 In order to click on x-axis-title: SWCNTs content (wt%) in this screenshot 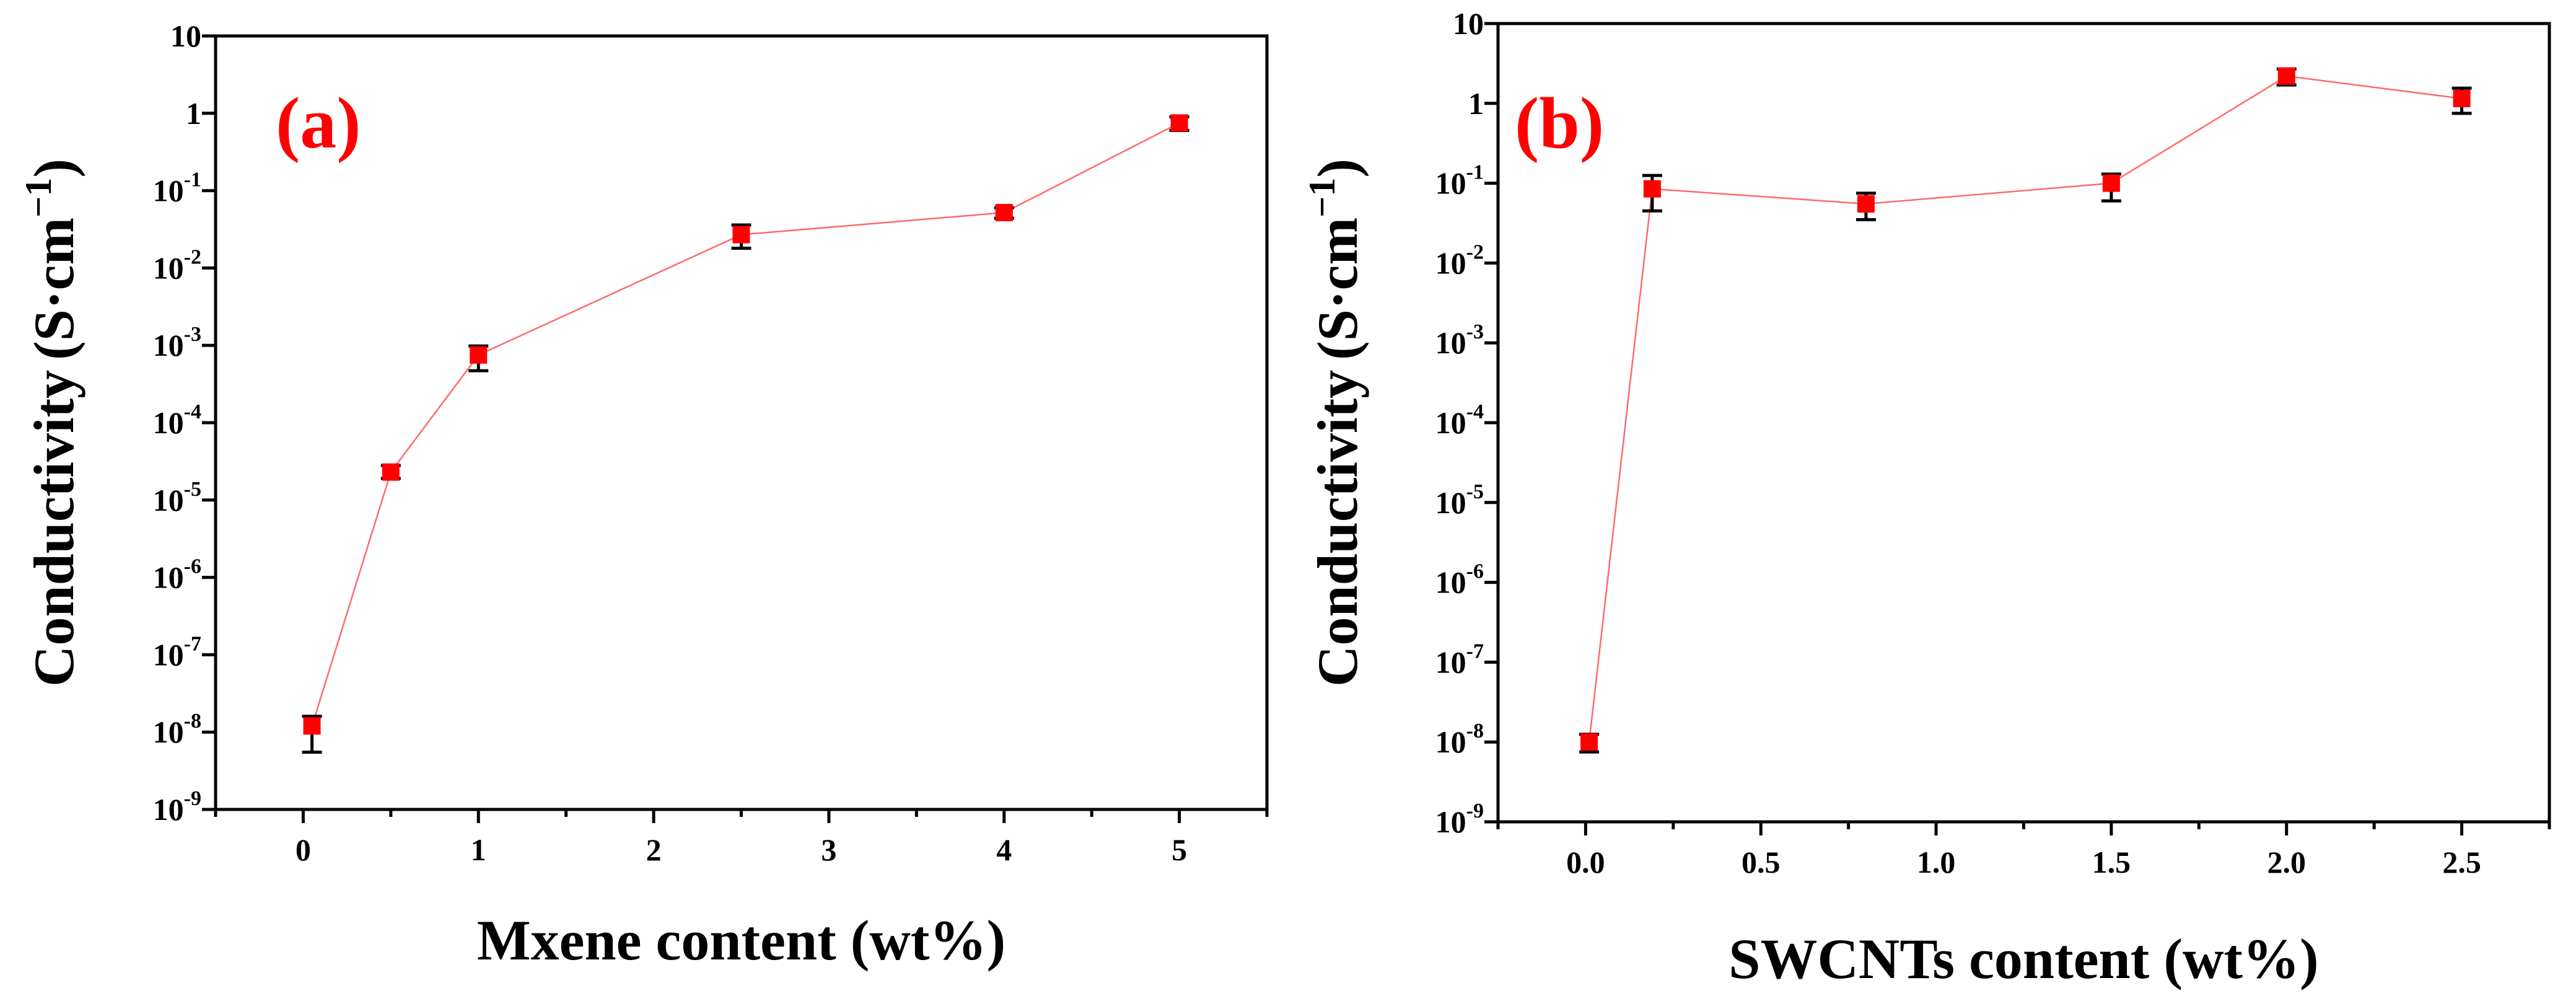, I will do `click(2023, 958)`.